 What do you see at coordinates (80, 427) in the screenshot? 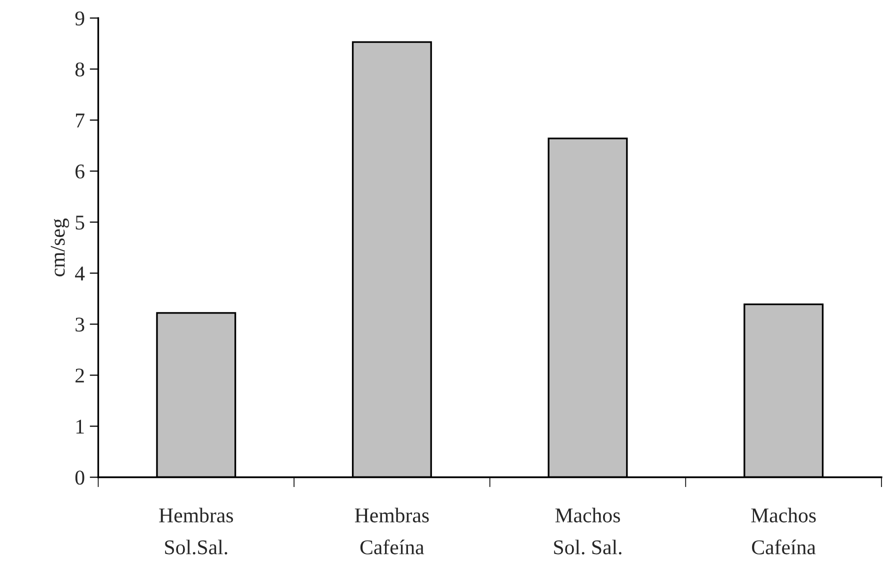
I see `y-tick-label: 1` at bounding box center [80, 427].